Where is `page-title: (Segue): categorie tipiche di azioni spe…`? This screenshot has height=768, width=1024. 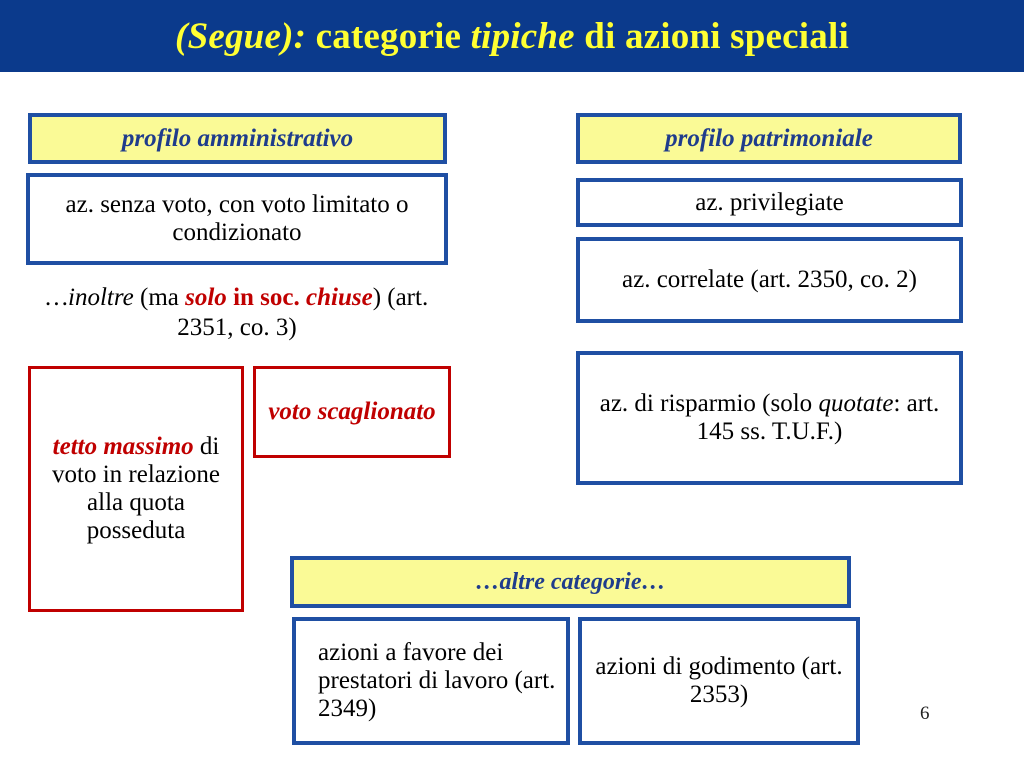 page-title: (Segue): categorie tipiche di azioni spe… is located at coordinates (512, 36).